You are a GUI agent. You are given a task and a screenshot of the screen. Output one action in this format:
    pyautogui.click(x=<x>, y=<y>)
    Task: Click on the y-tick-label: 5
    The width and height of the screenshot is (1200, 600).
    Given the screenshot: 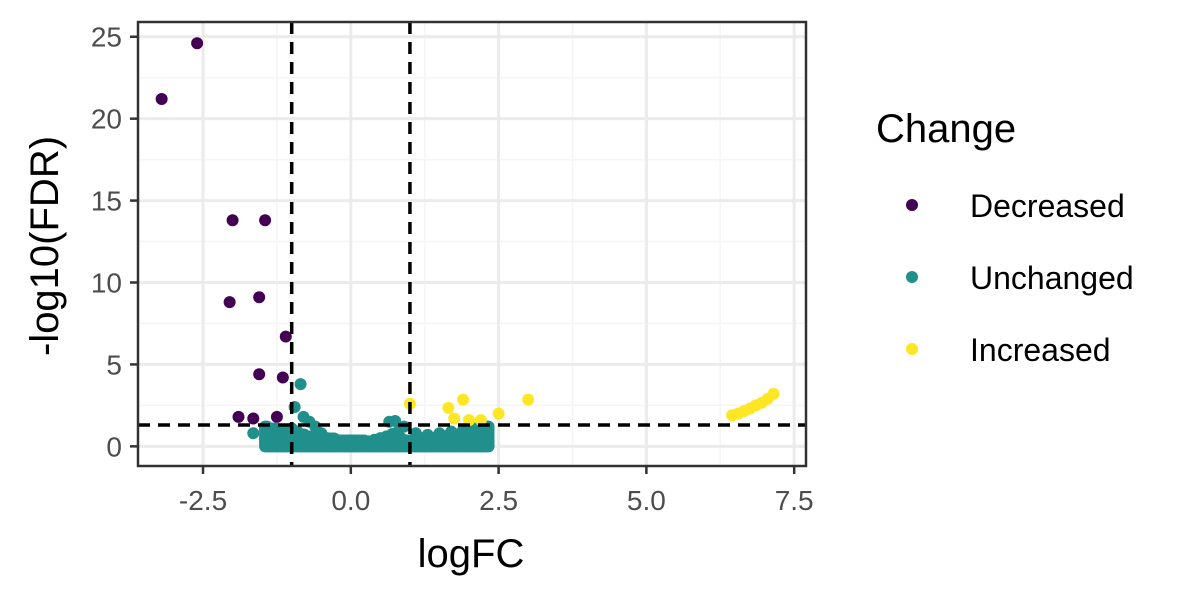 What is the action you would take?
    pyautogui.click(x=114, y=364)
    